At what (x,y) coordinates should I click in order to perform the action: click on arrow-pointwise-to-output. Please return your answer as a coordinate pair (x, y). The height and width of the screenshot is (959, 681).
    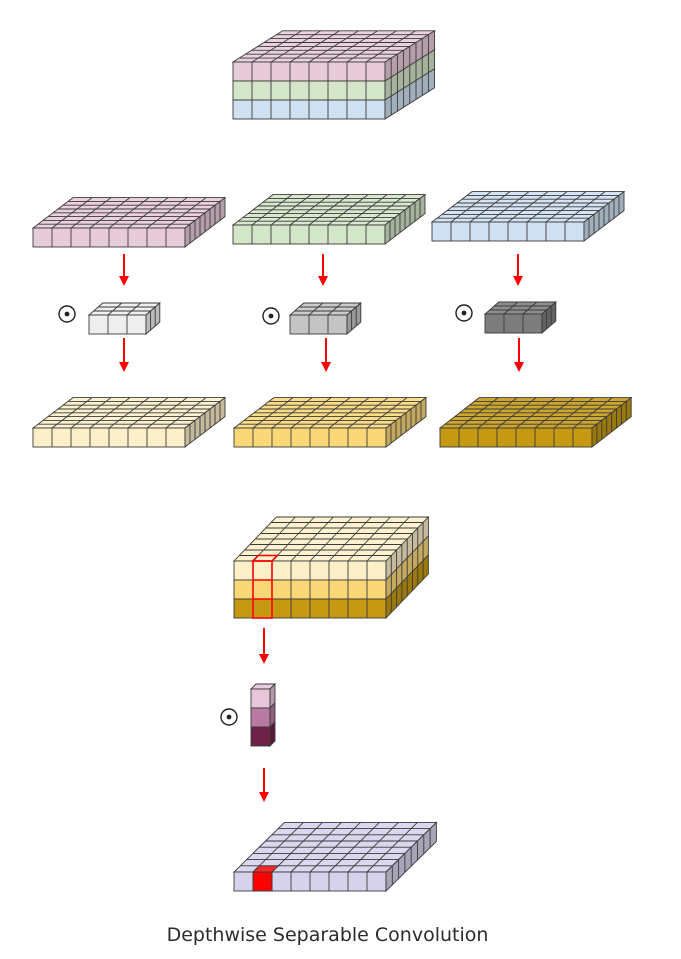
    Looking at the image, I should click on (264, 785).